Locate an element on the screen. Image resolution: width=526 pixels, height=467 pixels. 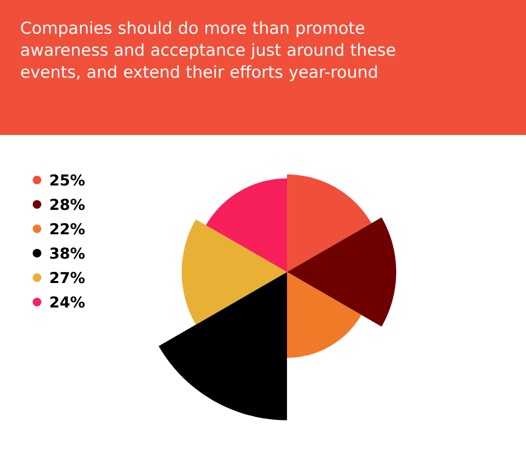
text: Companies should do more than promote awareness and acceptance just around these events, and extend their efforts year-round is located at coordinates (208, 51).